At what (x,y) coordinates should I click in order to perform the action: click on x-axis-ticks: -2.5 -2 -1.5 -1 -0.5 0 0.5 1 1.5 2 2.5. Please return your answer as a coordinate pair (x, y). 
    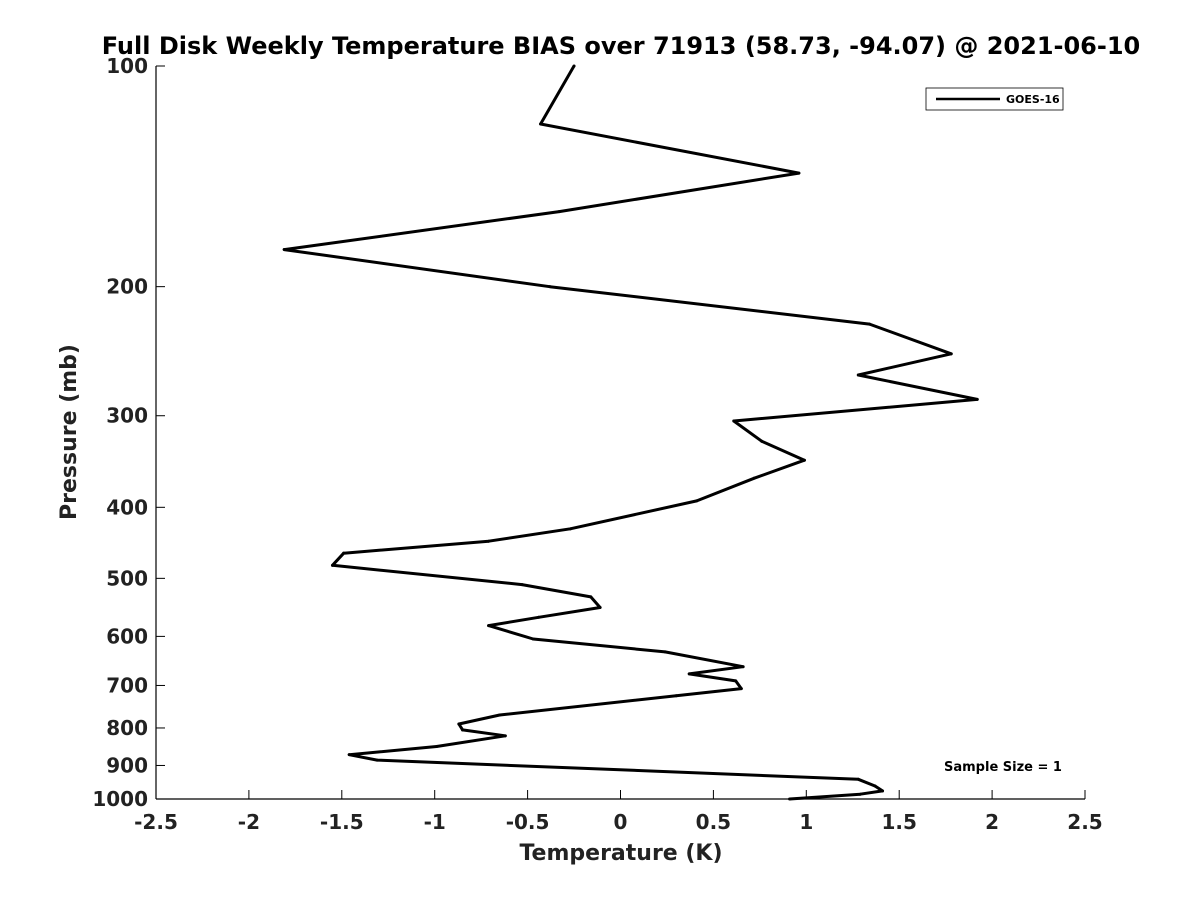
    Looking at the image, I should click on (618, 812).